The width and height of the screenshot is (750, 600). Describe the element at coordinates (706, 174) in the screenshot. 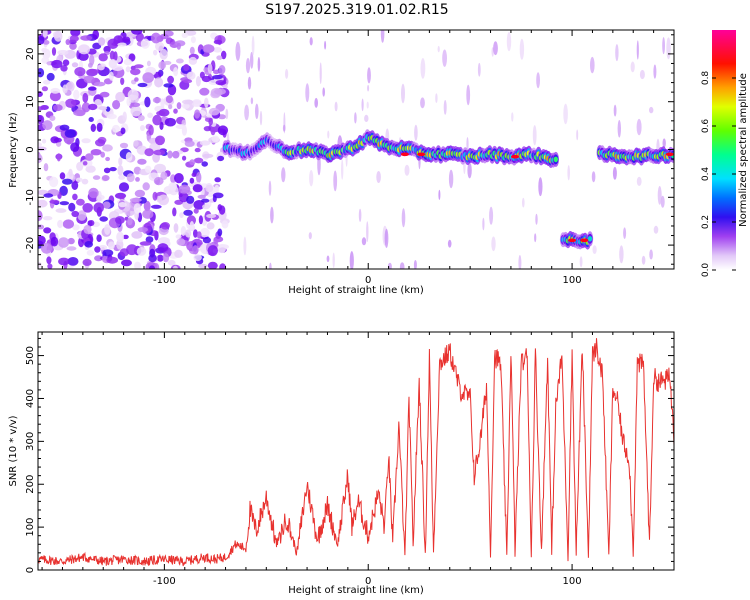

I see `colorbar-tick-label: 0.4` at that location.